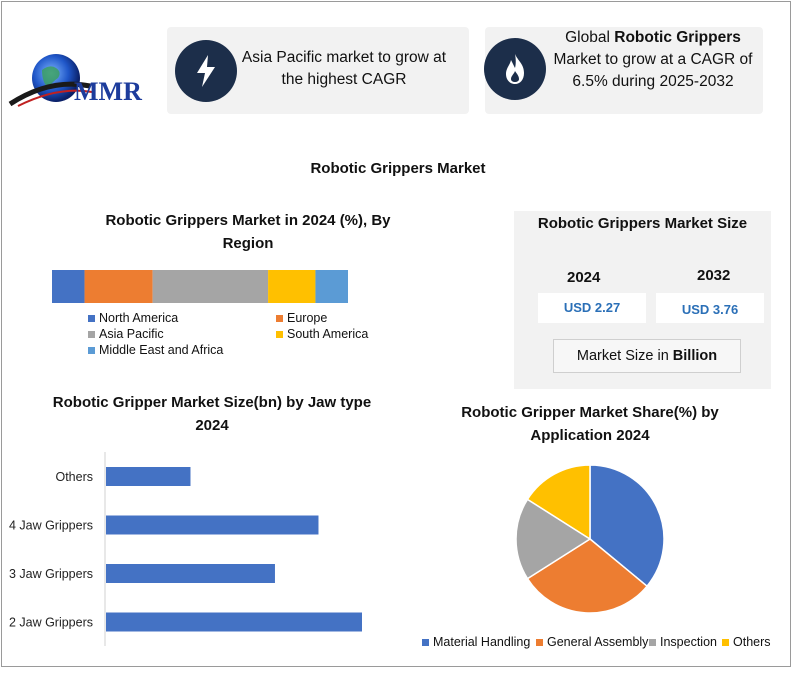 The width and height of the screenshot is (796, 674). Describe the element at coordinates (131, 334) in the screenshot. I see `legend-label: Asia Pacific` at that location.